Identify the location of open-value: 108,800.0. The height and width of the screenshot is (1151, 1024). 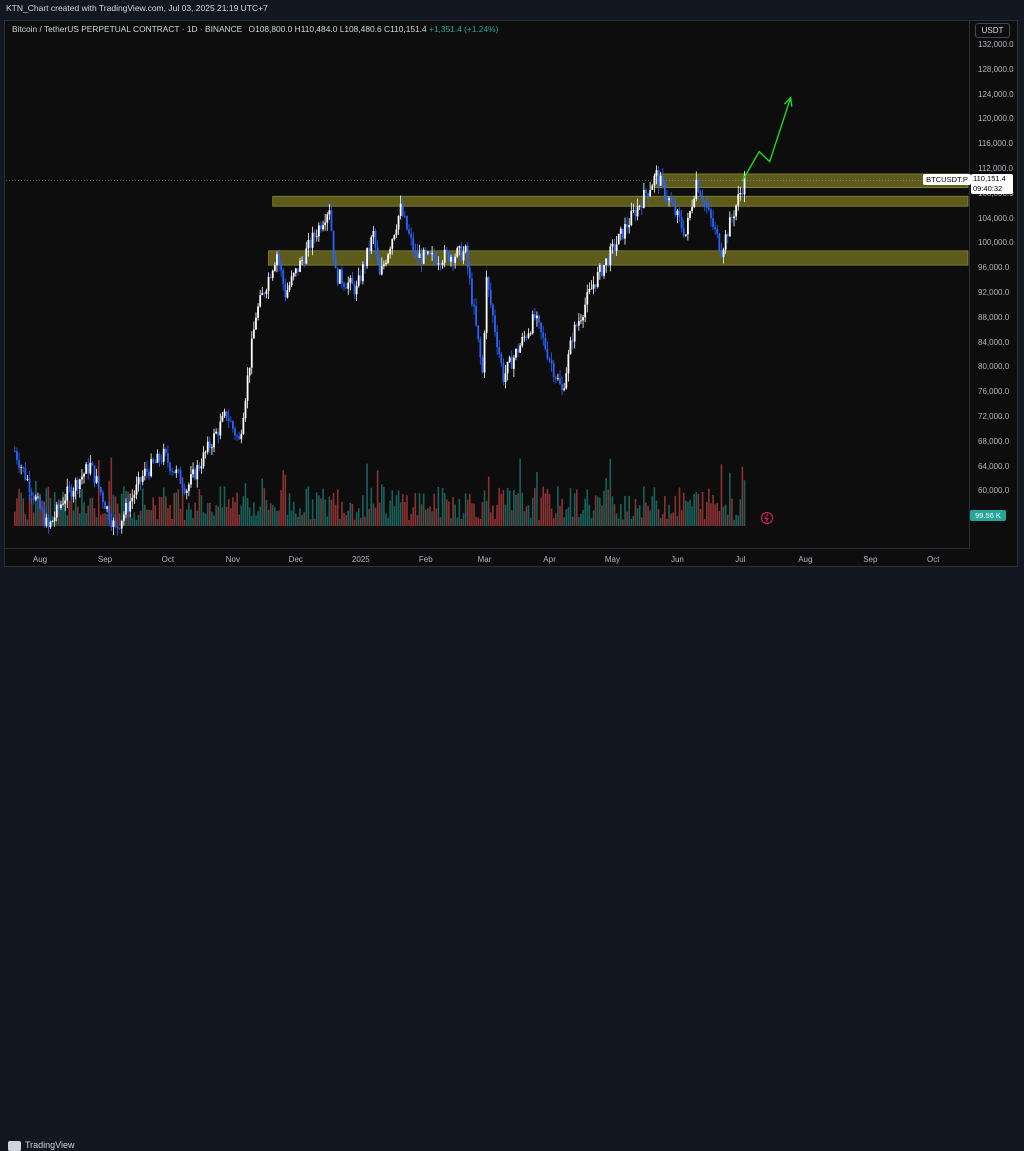
(274, 29).